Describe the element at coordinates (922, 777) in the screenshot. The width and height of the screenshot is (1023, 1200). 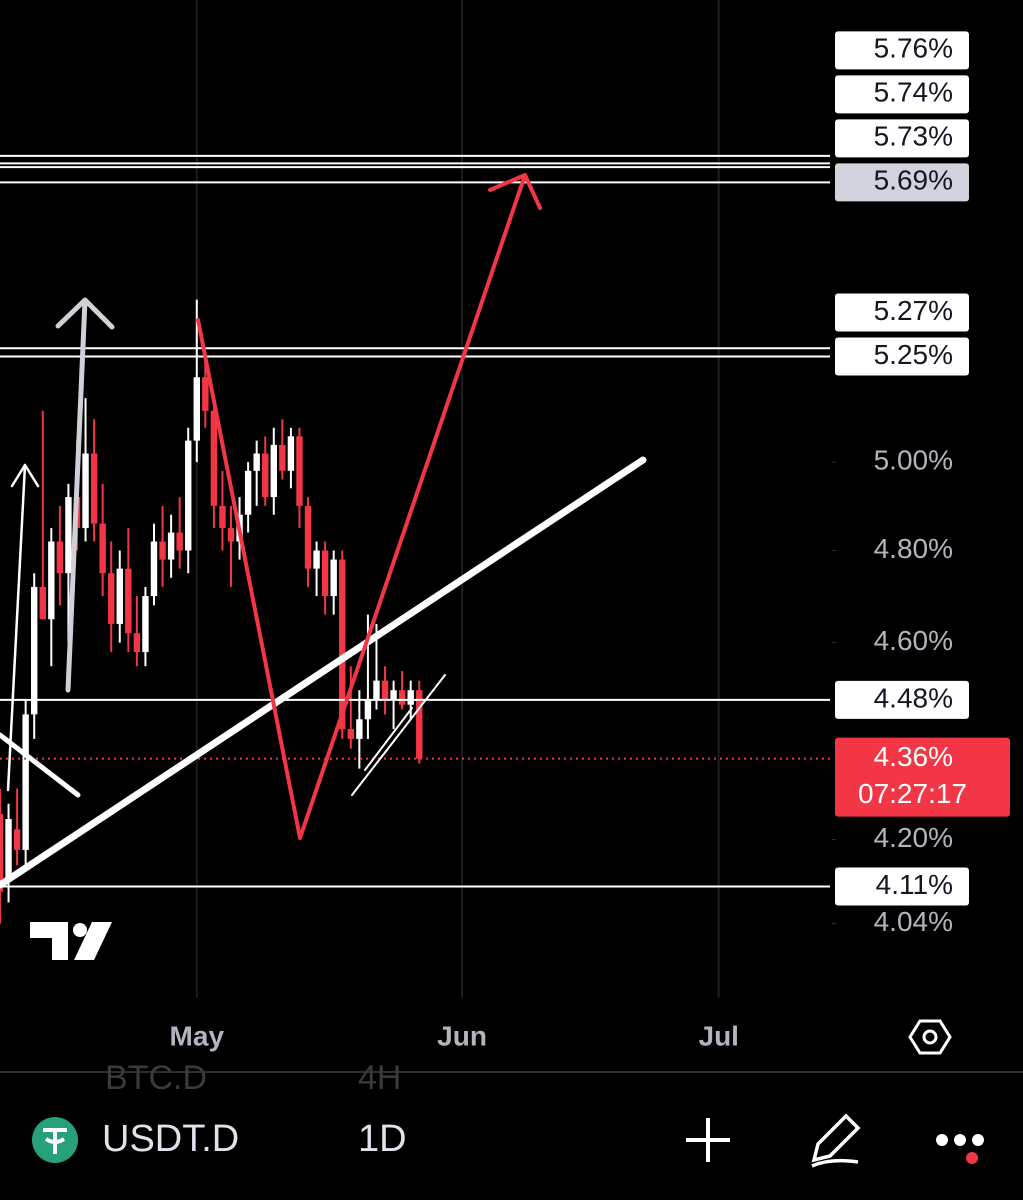
I see `last-price-box` at that location.